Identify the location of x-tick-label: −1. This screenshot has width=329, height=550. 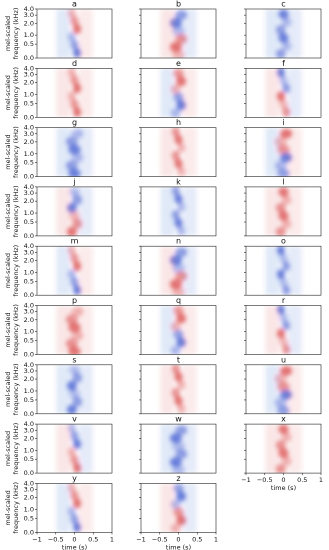
(37, 539).